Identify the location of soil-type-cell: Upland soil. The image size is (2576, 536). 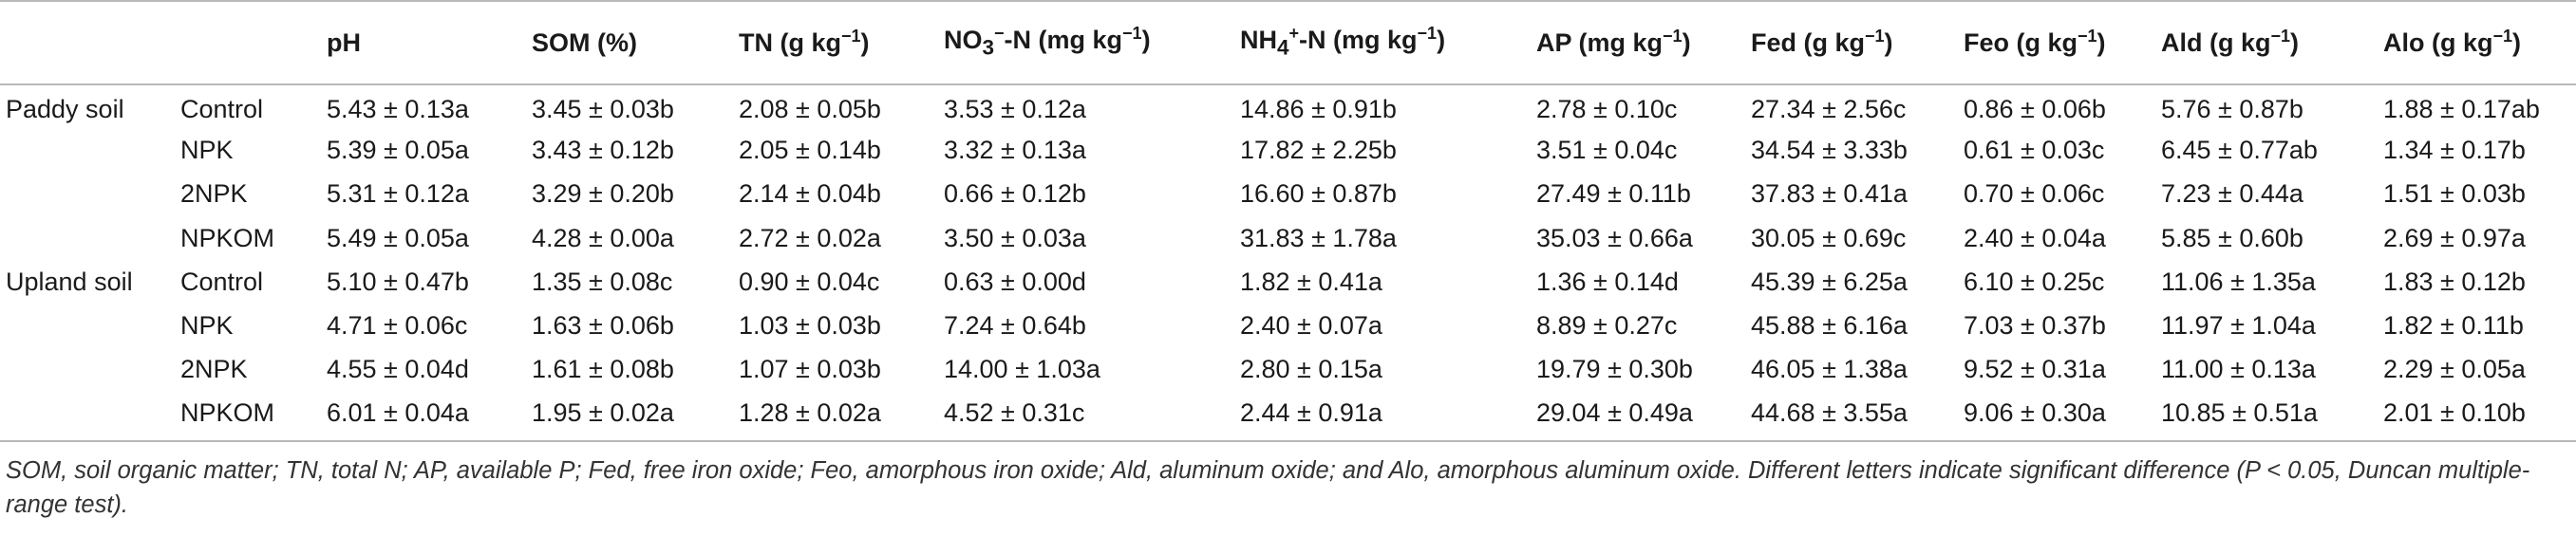
(69, 281).